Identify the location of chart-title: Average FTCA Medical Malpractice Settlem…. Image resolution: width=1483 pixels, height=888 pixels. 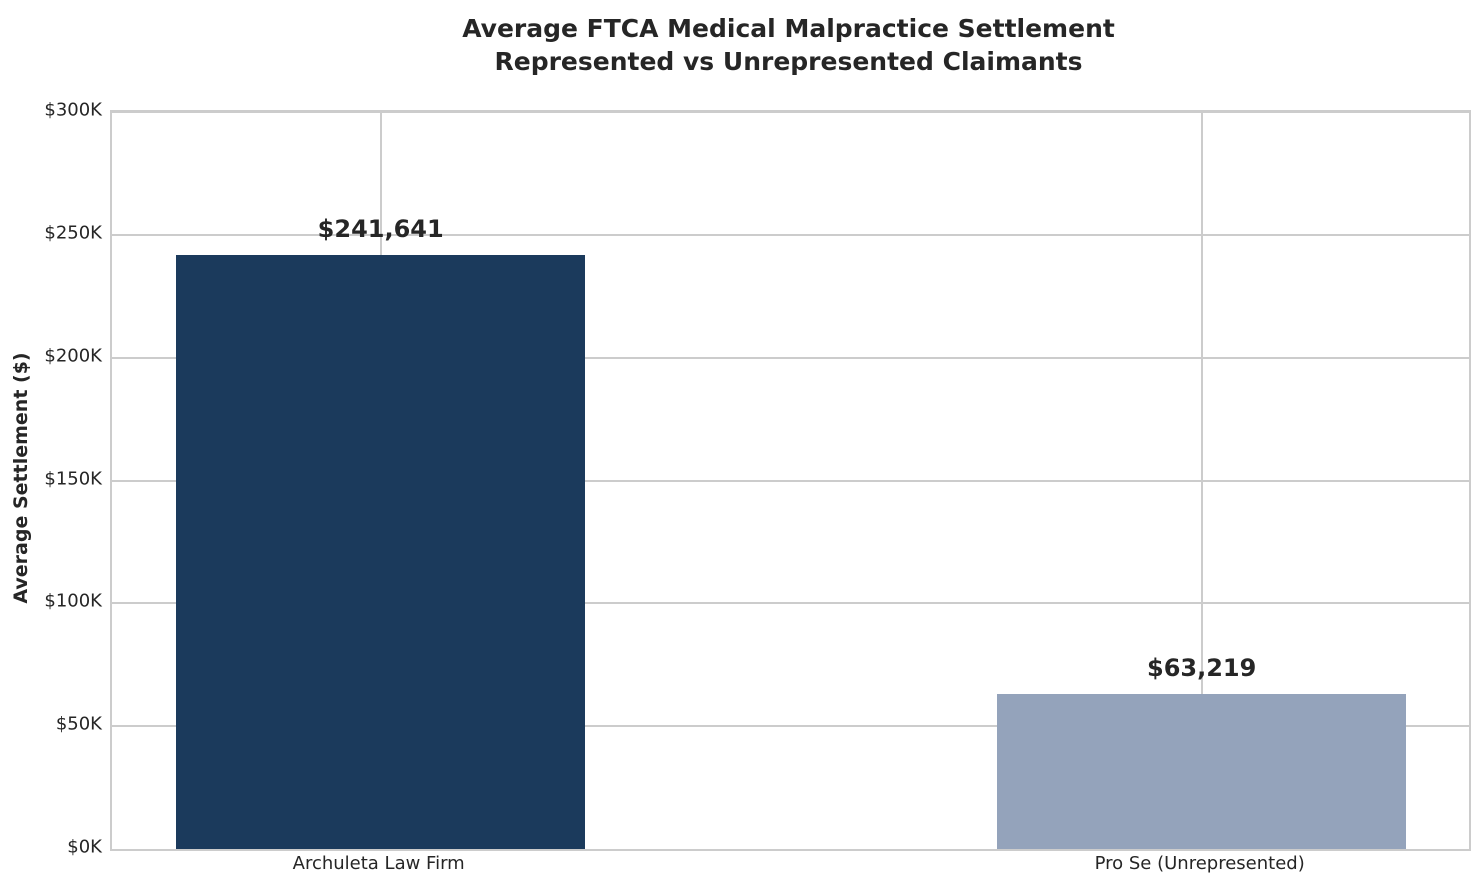
(788, 45).